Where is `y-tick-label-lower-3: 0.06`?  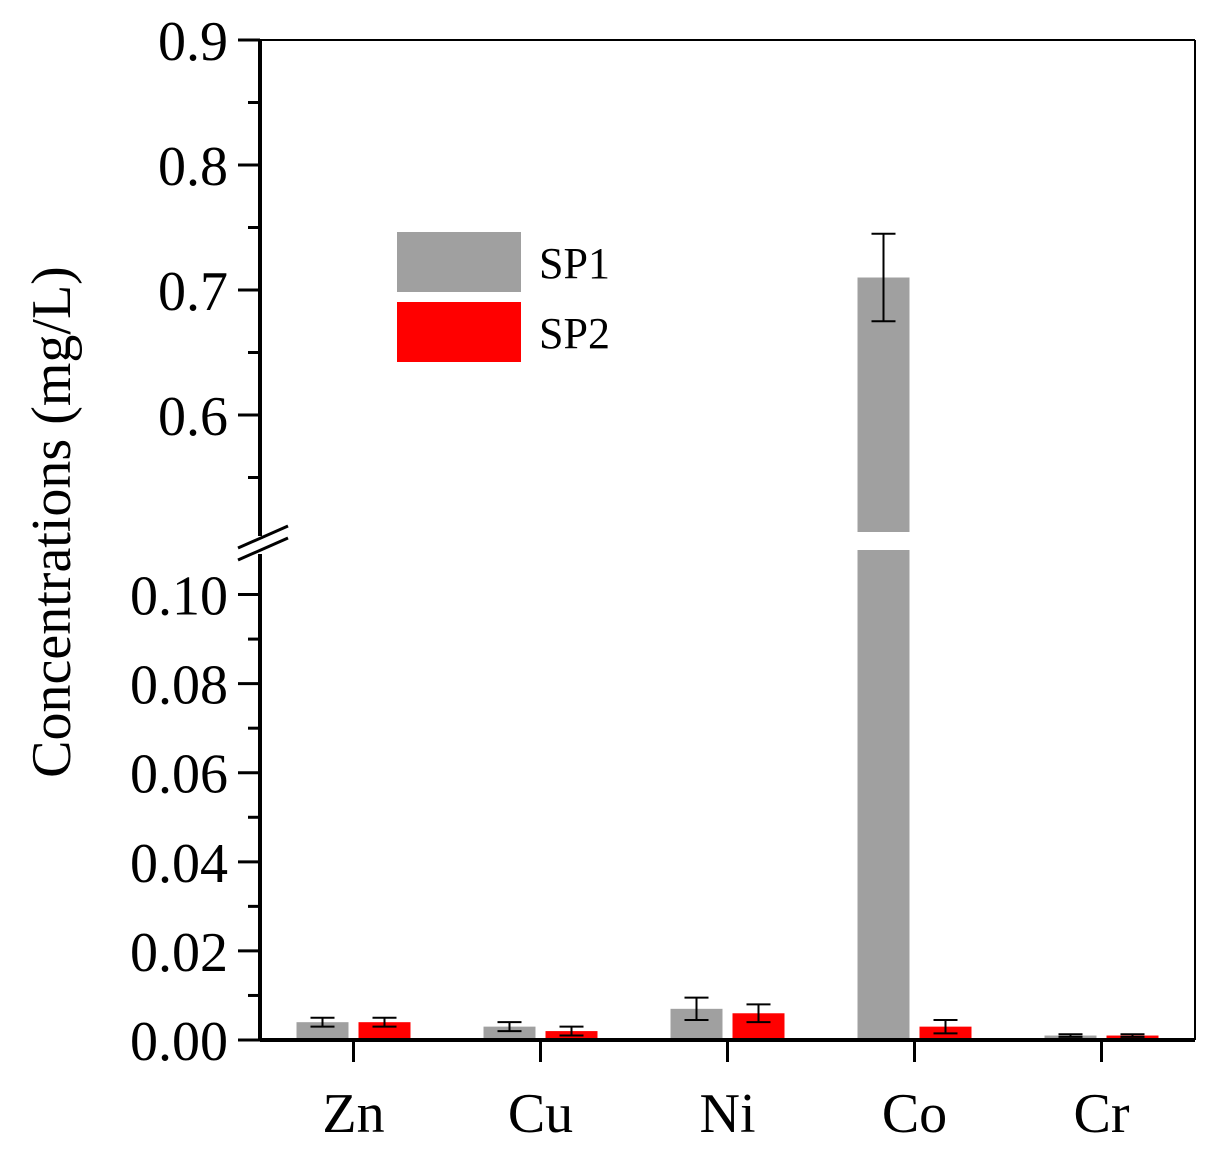 y-tick-label-lower-3: 0.06 is located at coordinates (179, 775).